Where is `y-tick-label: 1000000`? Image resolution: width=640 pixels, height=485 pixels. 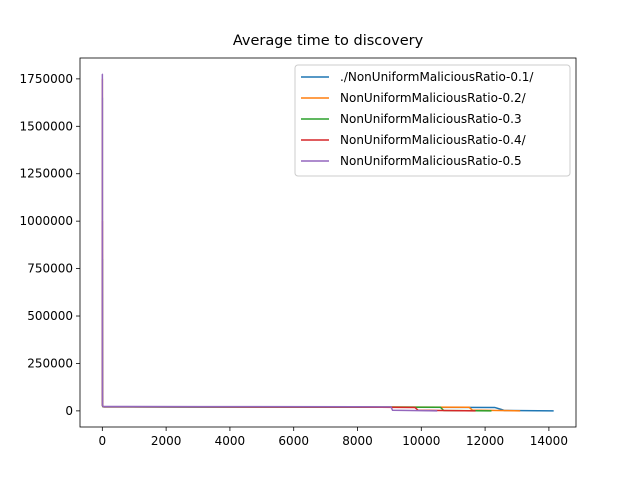
y-tick-label: 1000000 is located at coordinates (46, 221).